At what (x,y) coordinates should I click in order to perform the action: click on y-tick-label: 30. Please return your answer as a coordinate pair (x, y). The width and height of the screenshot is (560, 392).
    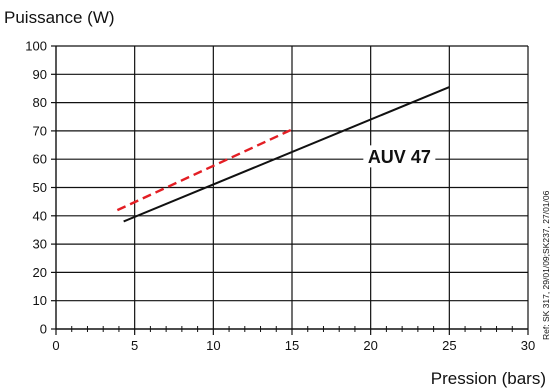
    Looking at the image, I should click on (40, 244).